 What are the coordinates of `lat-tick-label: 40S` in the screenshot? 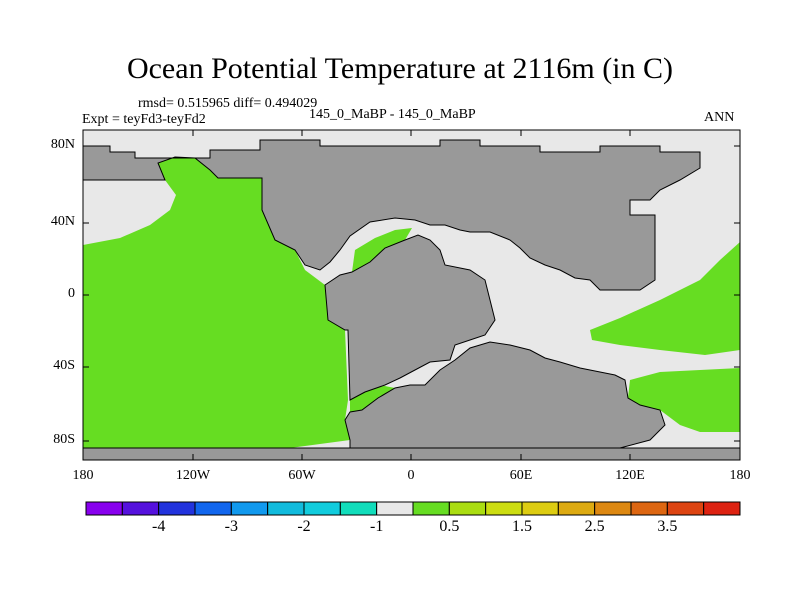 It's located at (64, 365).